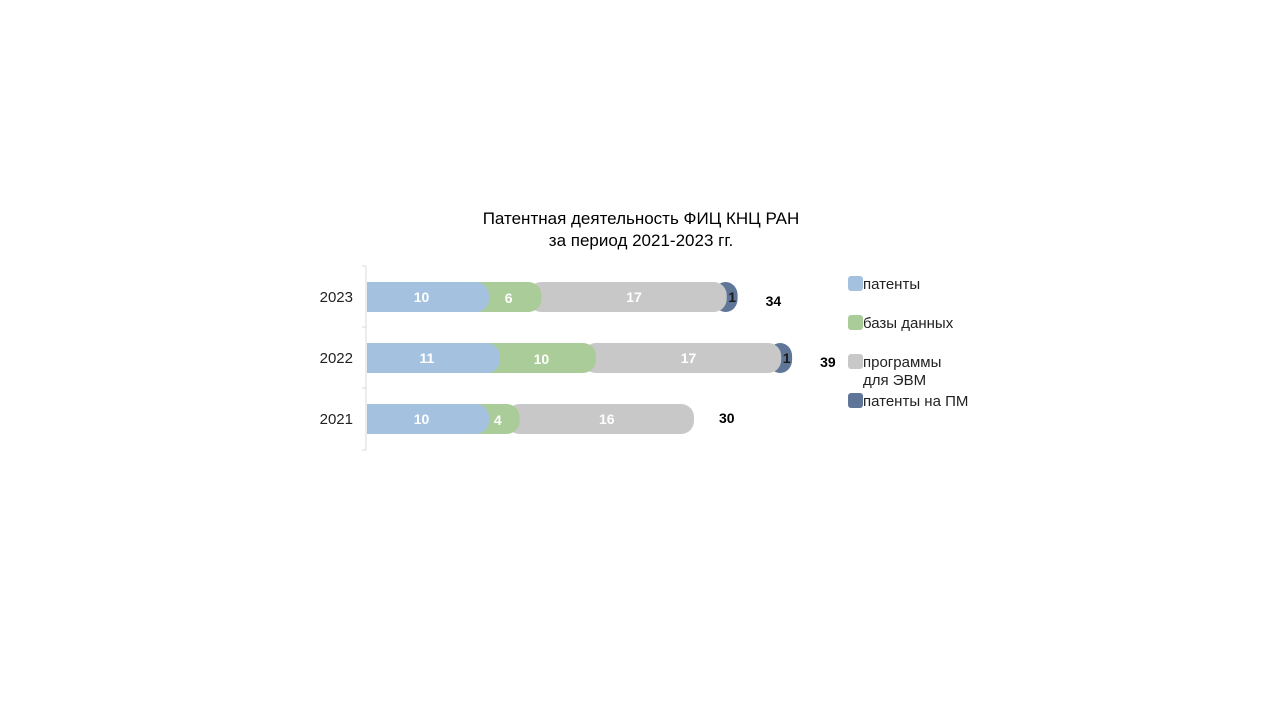 Image resolution: width=1280 pixels, height=720 pixels. I want to click on category-labels: 2023 2022 2021, so click(336, 358).